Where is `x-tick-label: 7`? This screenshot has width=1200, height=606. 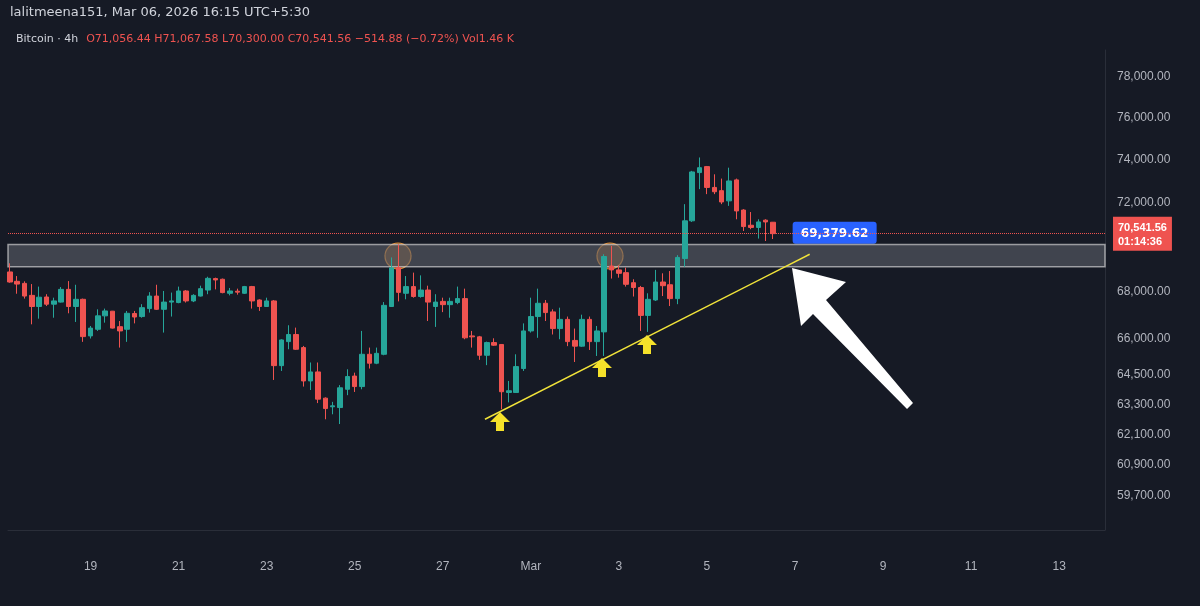 x-tick-label: 7 is located at coordinates (795, 566).